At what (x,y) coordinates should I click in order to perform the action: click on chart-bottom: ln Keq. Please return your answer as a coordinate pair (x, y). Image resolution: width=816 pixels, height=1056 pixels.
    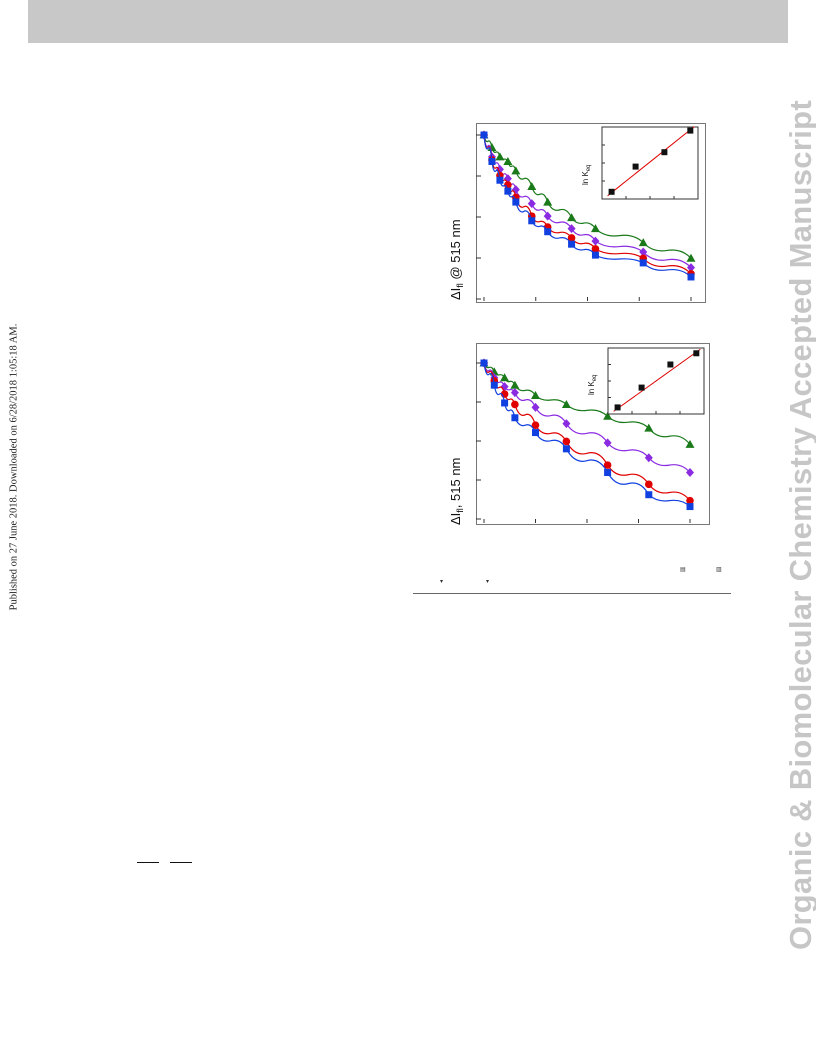
    Looking at the image, I should click on (590, 435).